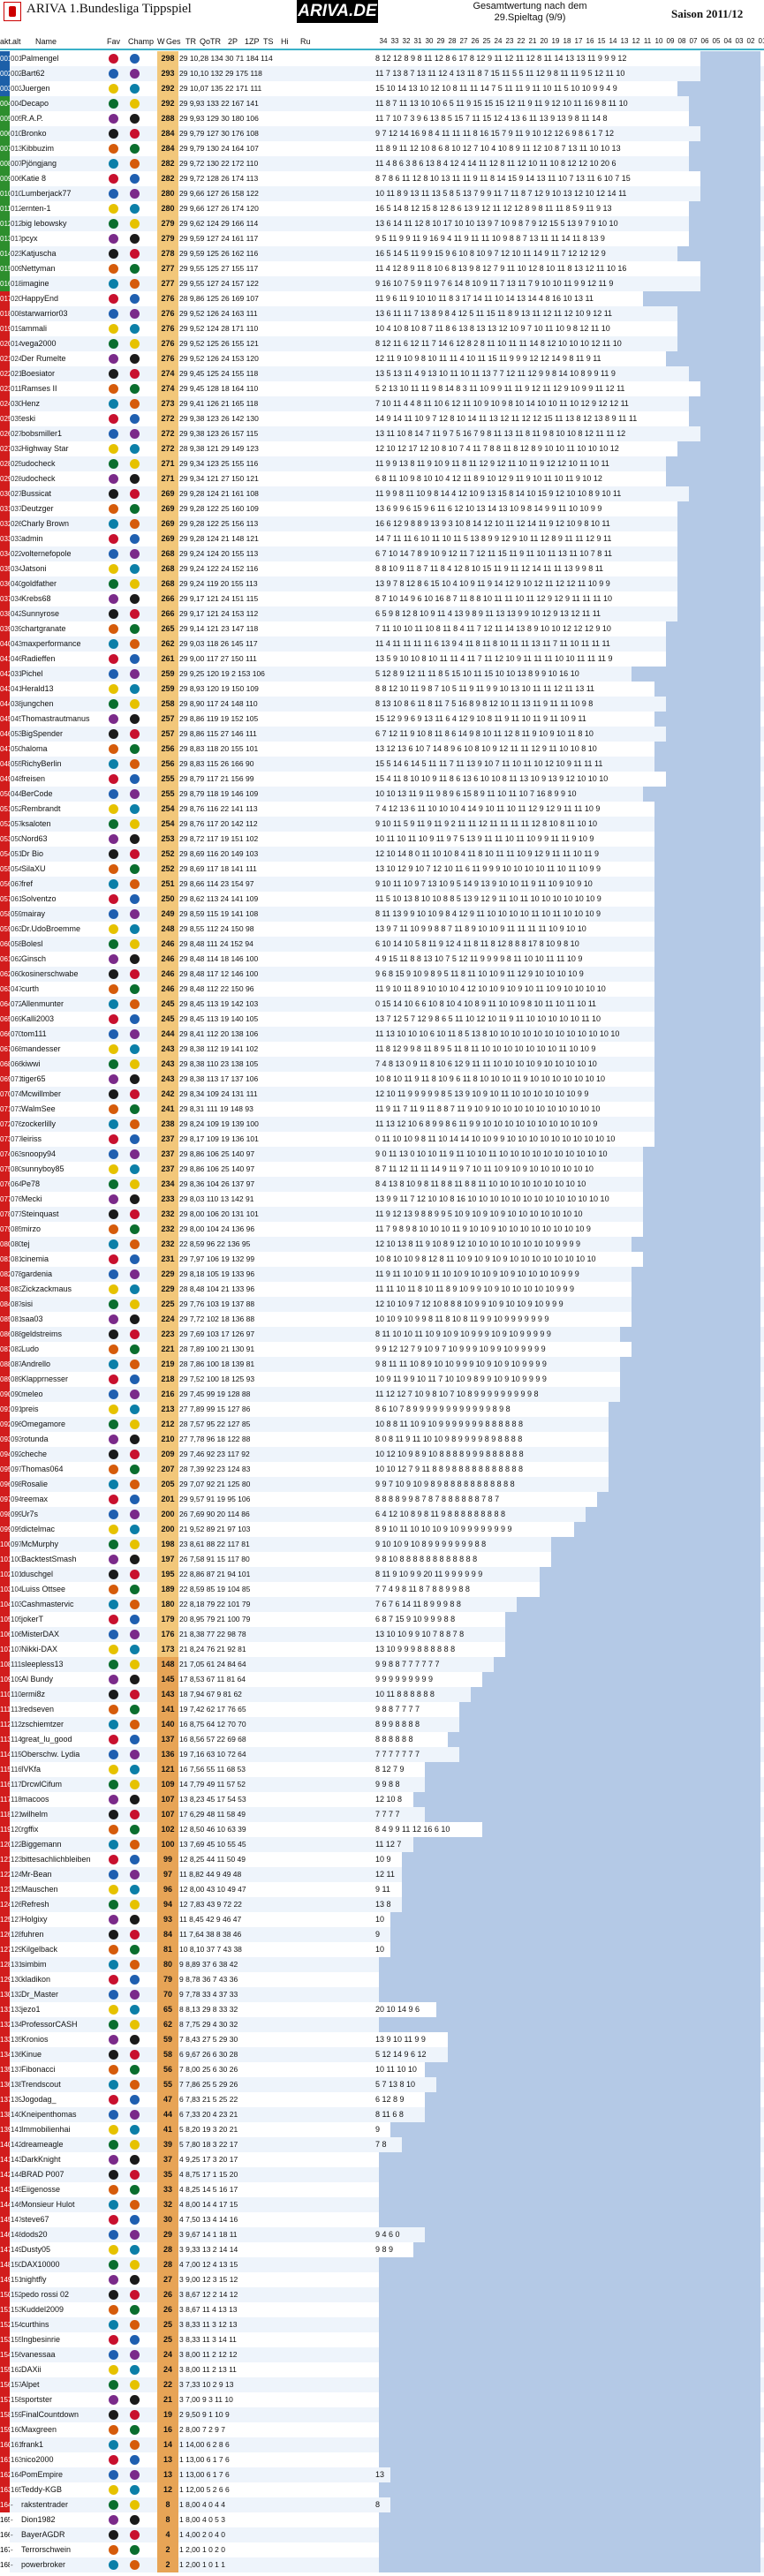  I want to click on player-name: frank1, so click(32, 2445).